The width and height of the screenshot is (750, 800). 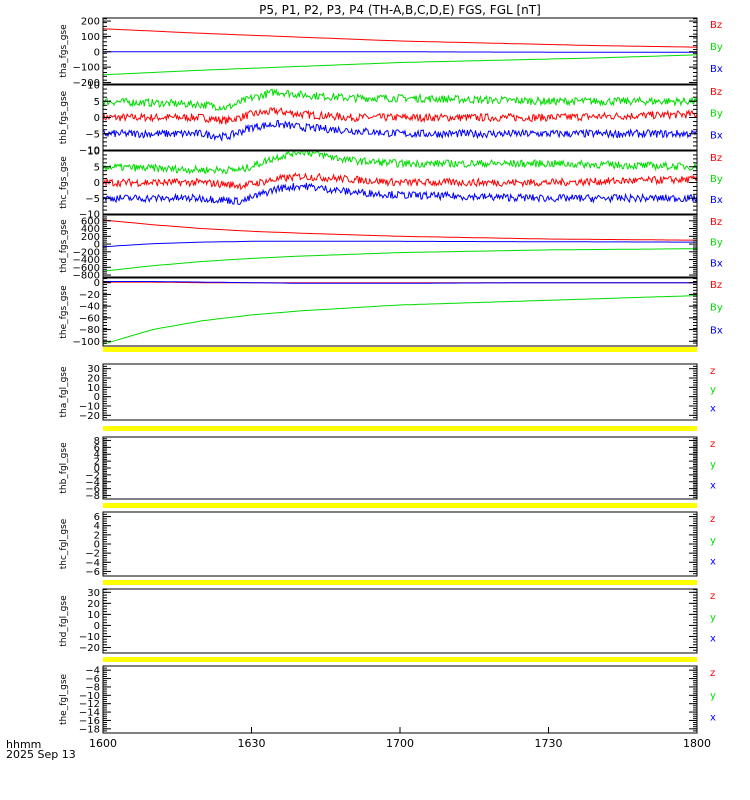 I want to click on series-thd_fgs_gse-By, so click(x=400, y=260).